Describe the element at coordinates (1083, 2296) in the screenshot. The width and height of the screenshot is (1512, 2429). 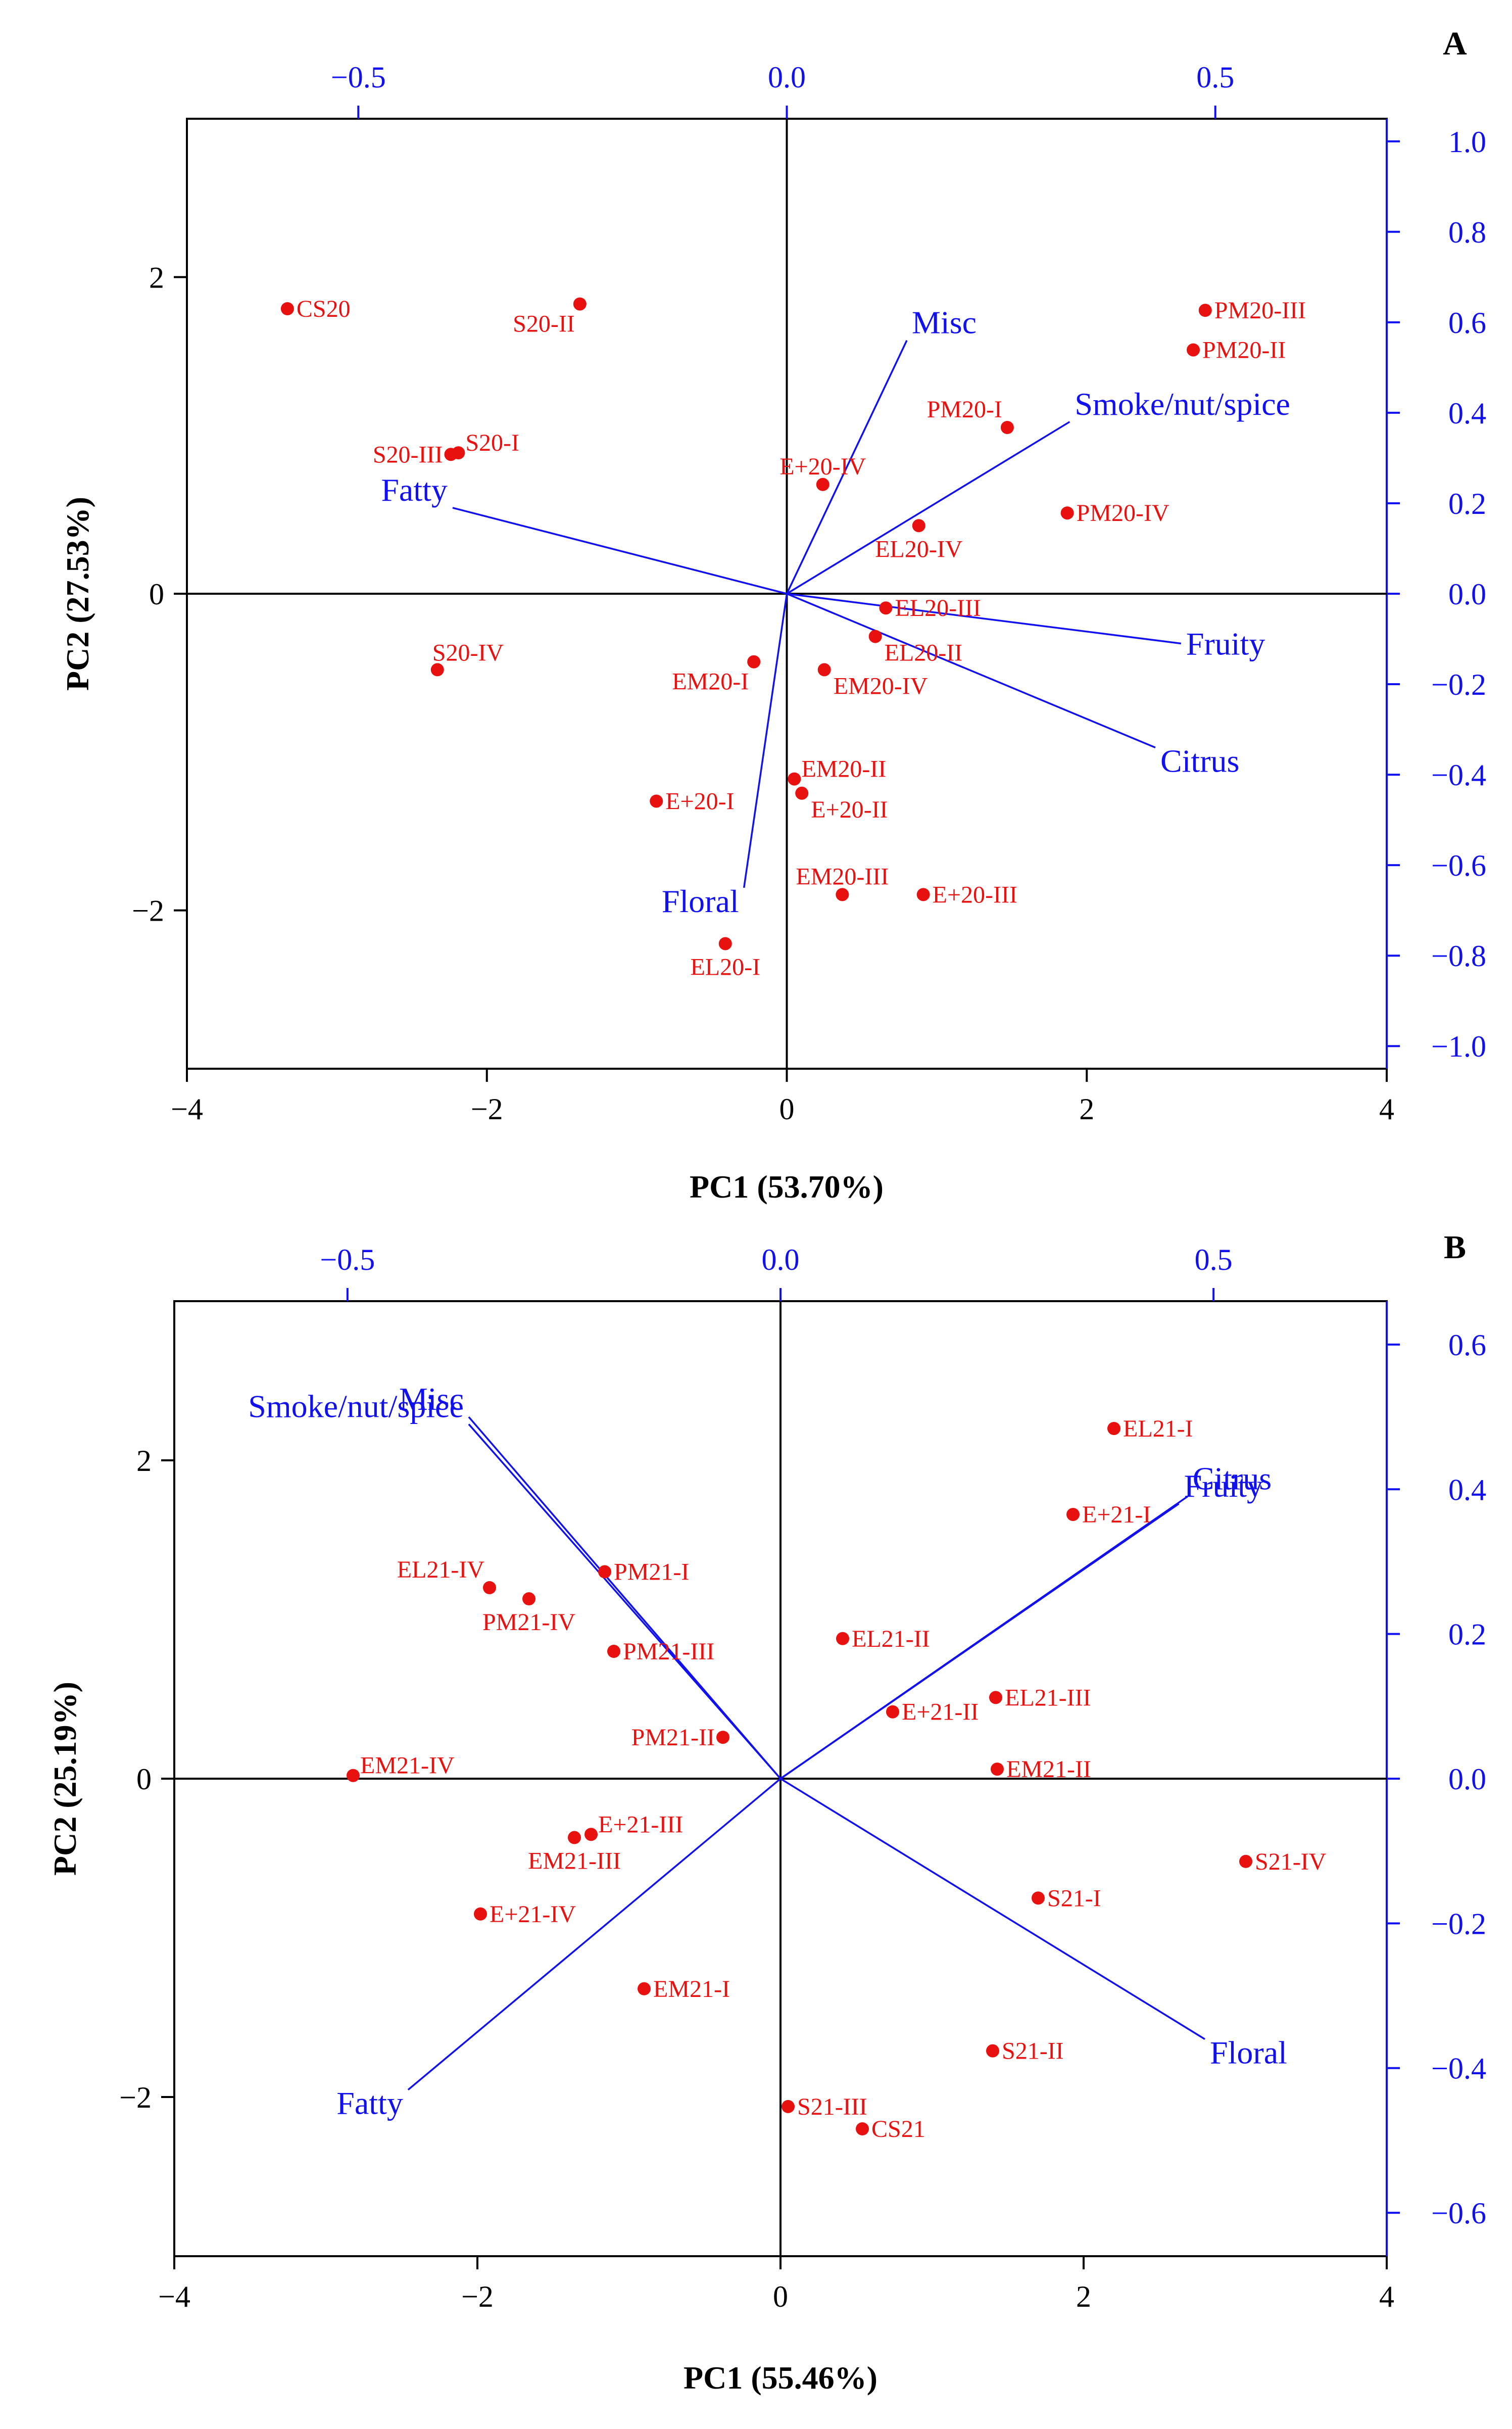
I see `x-tick-label-b: 2` at that location.